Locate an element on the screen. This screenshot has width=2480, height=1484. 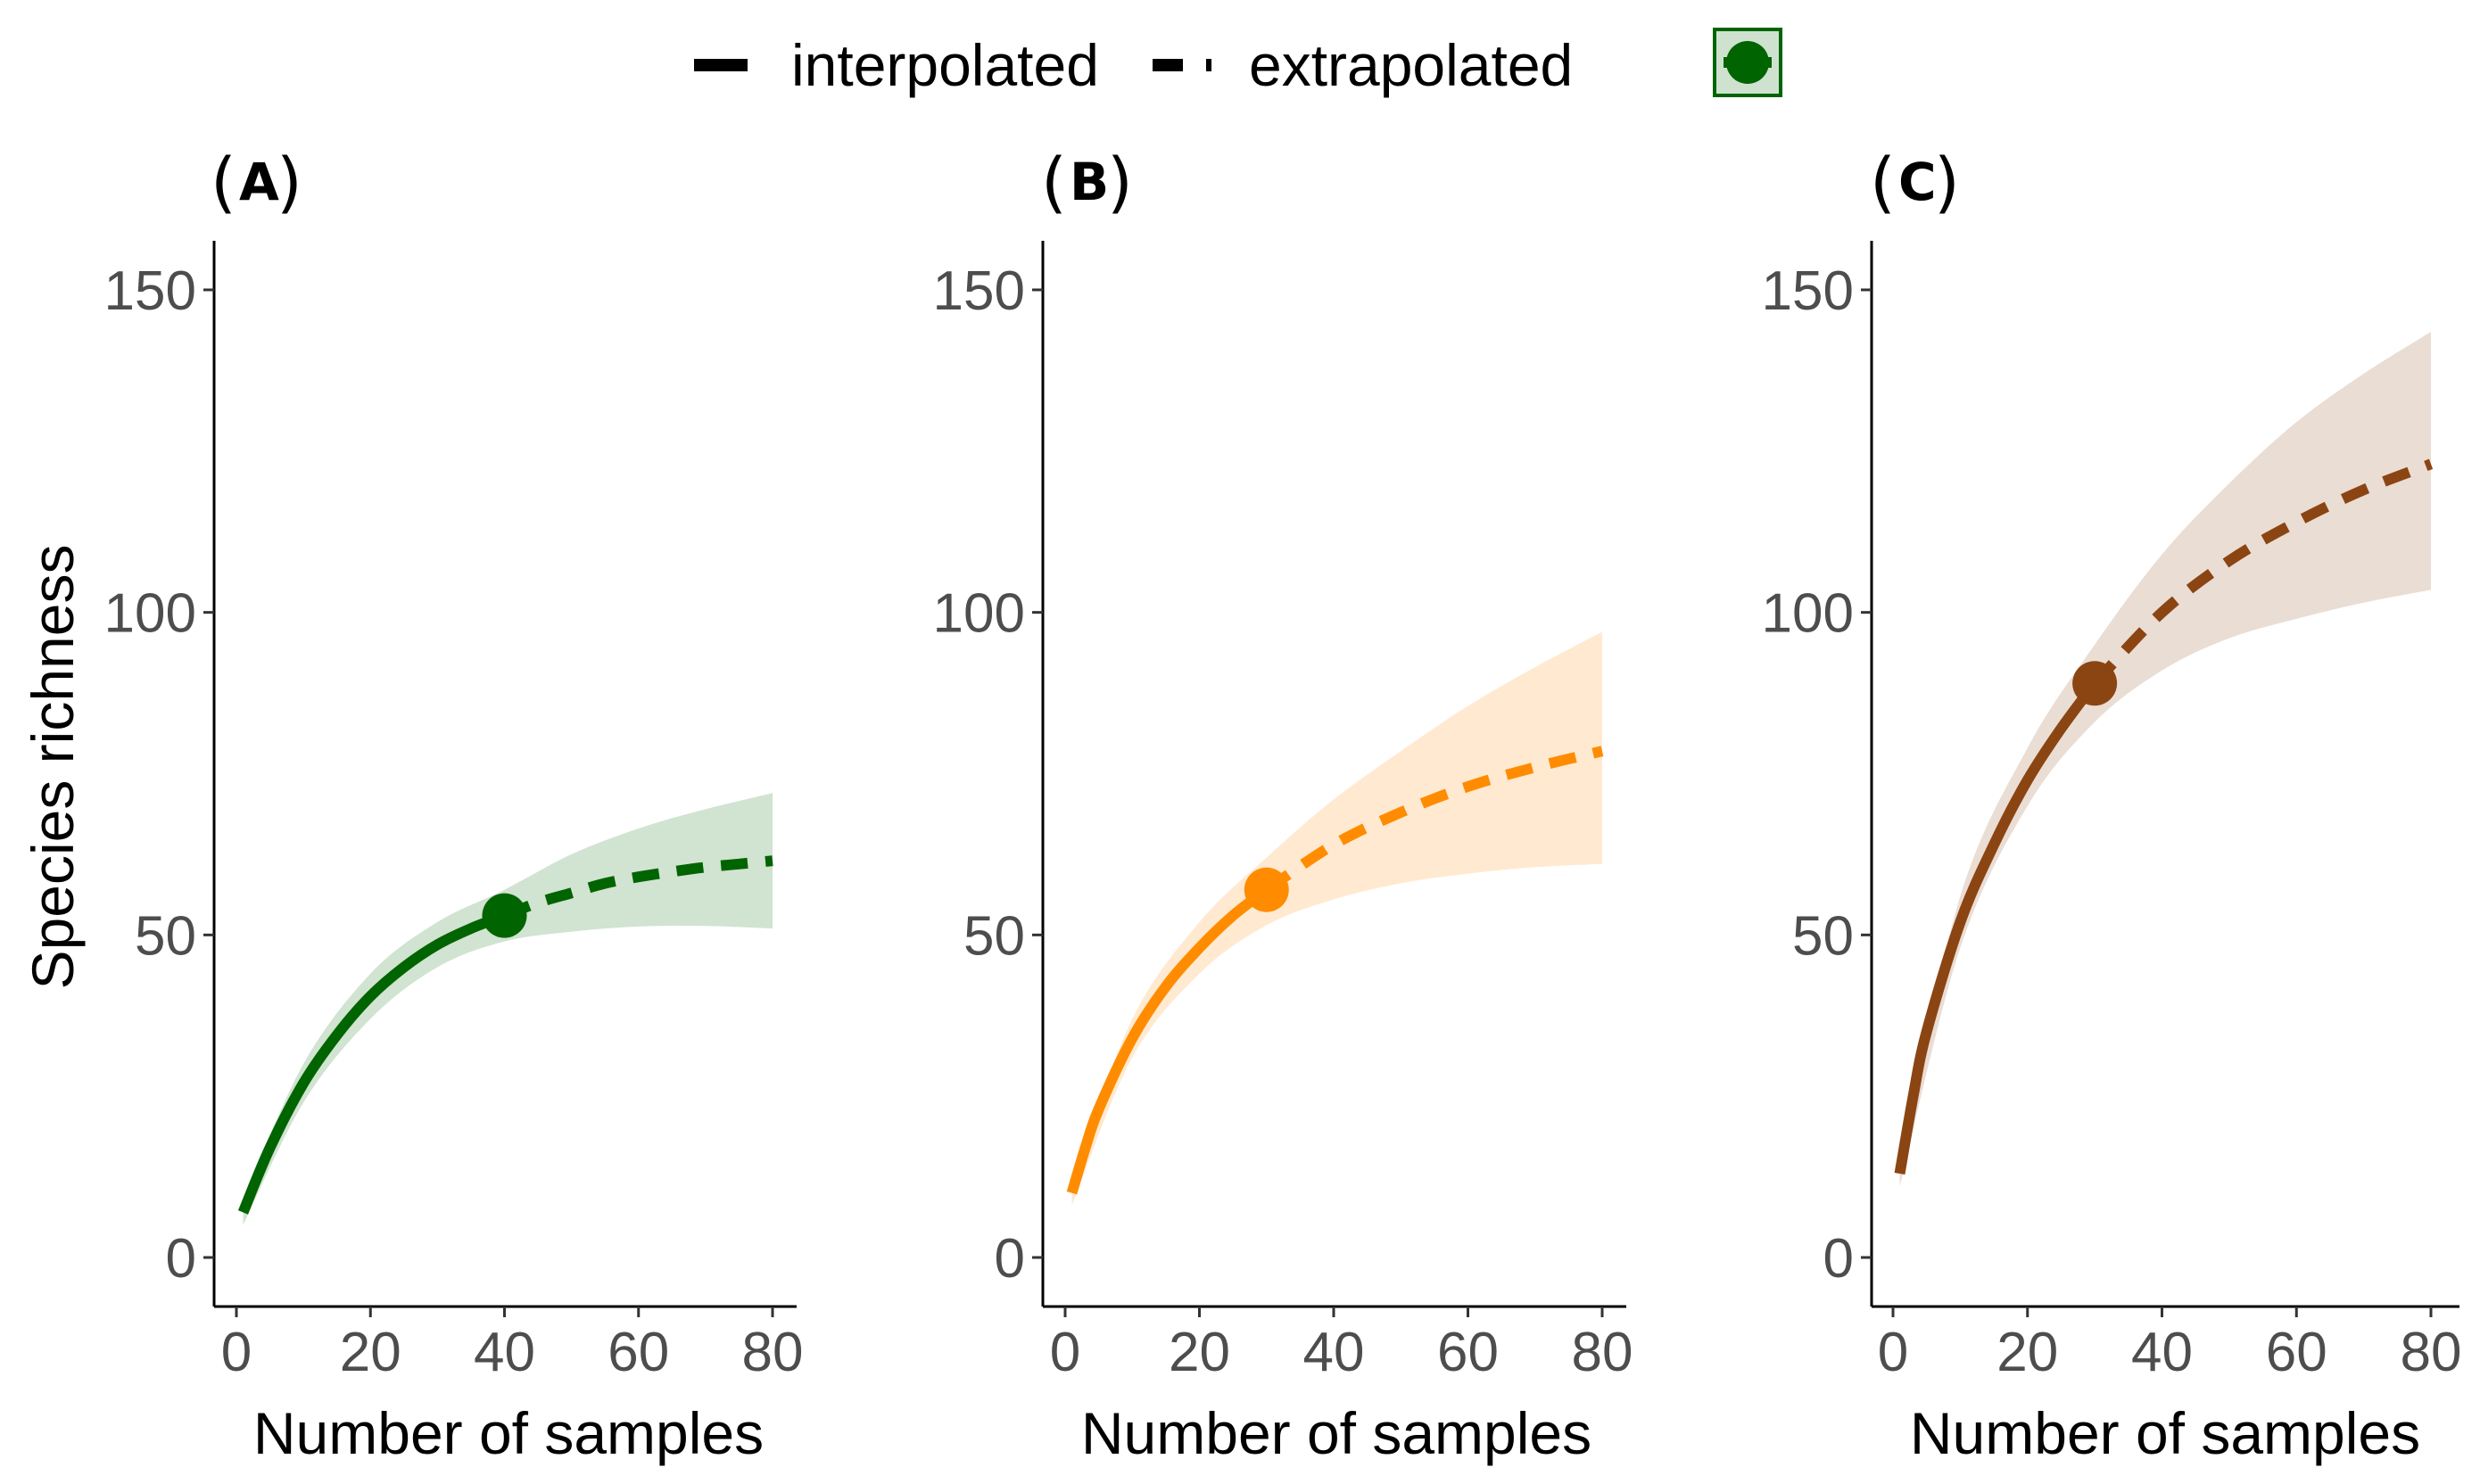
y-axis-title: Species richness is located at coordinates (53, 768).